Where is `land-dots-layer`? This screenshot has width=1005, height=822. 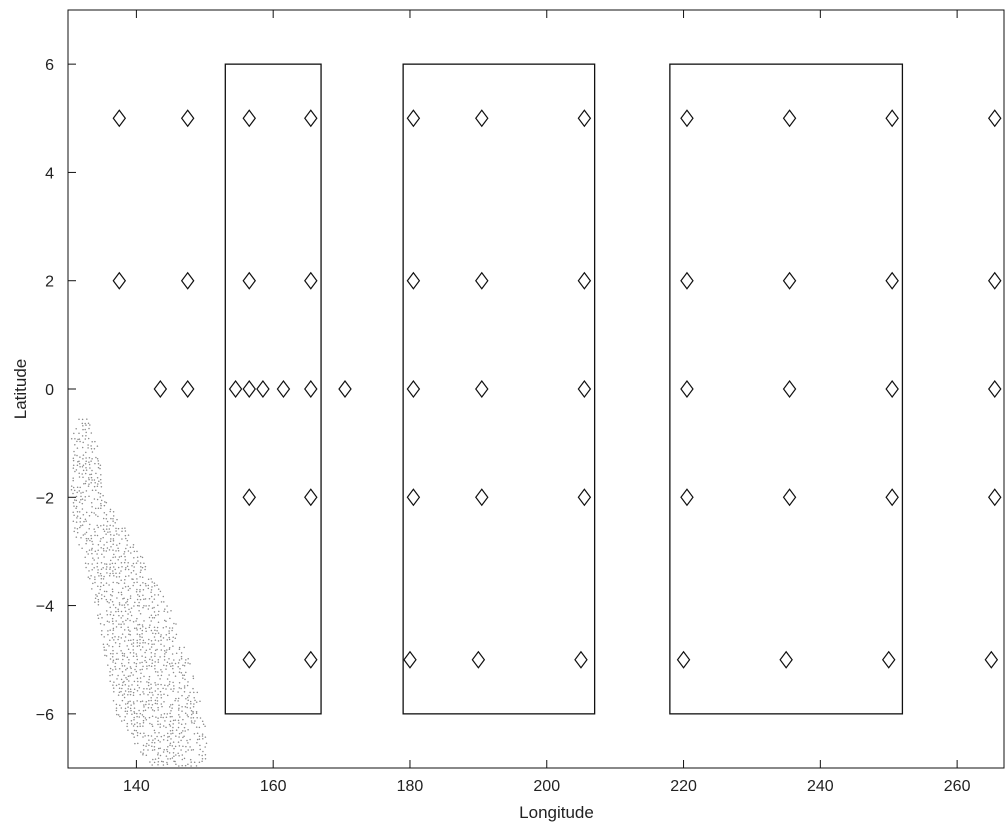 land-dots-layer is located at coordinates (139, 592).